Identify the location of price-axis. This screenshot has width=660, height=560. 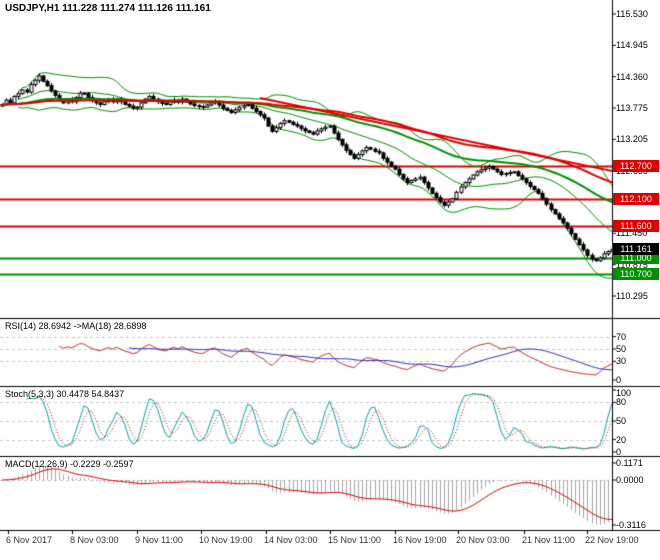
(636, 265).